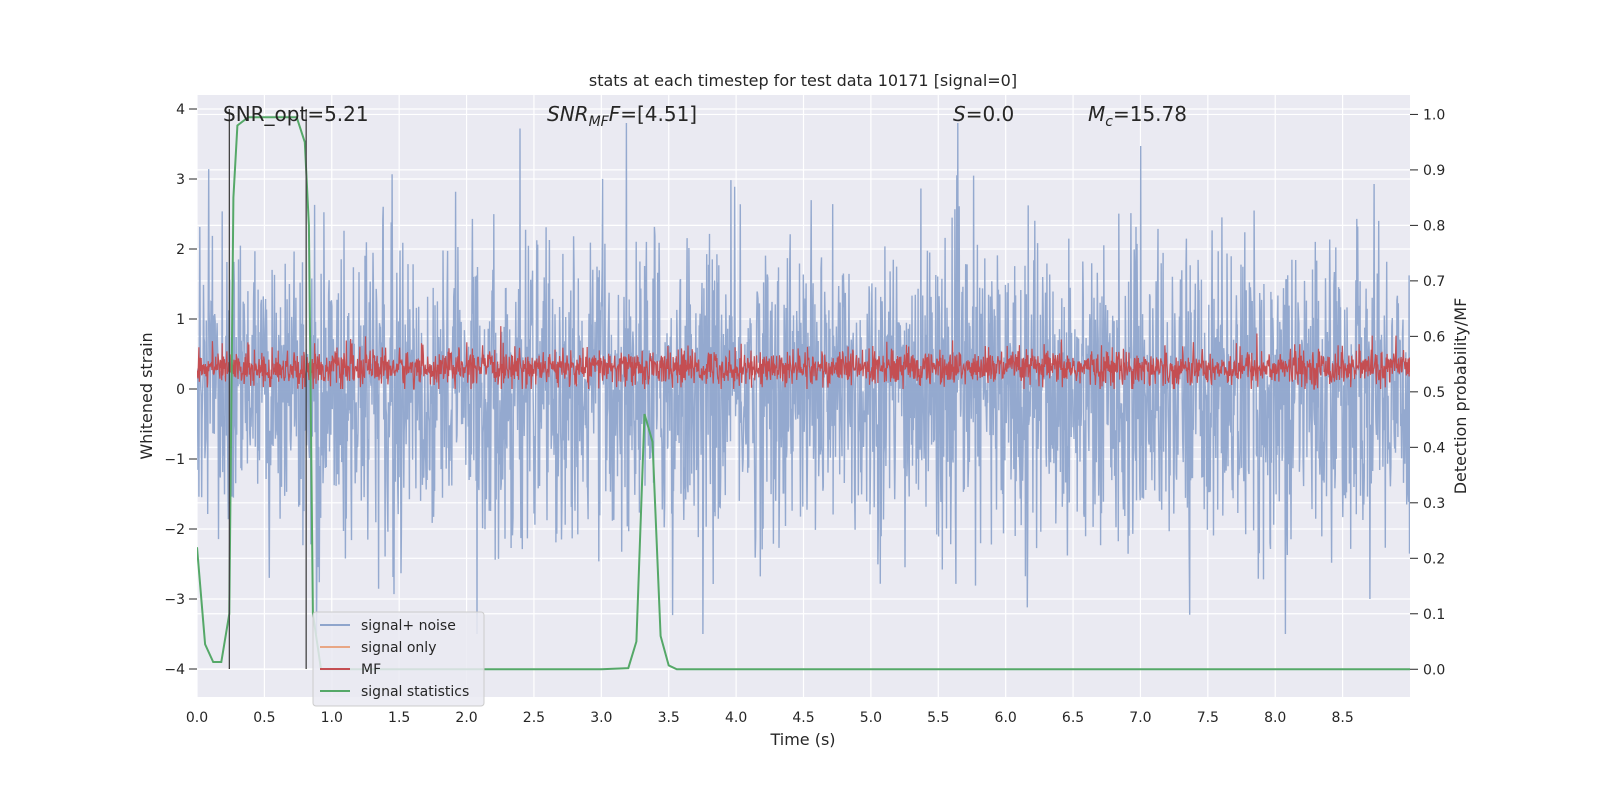 This screenshot has height=800, width=1600. I want to click on x-tick-label: 8.0, so click(1275, 718).